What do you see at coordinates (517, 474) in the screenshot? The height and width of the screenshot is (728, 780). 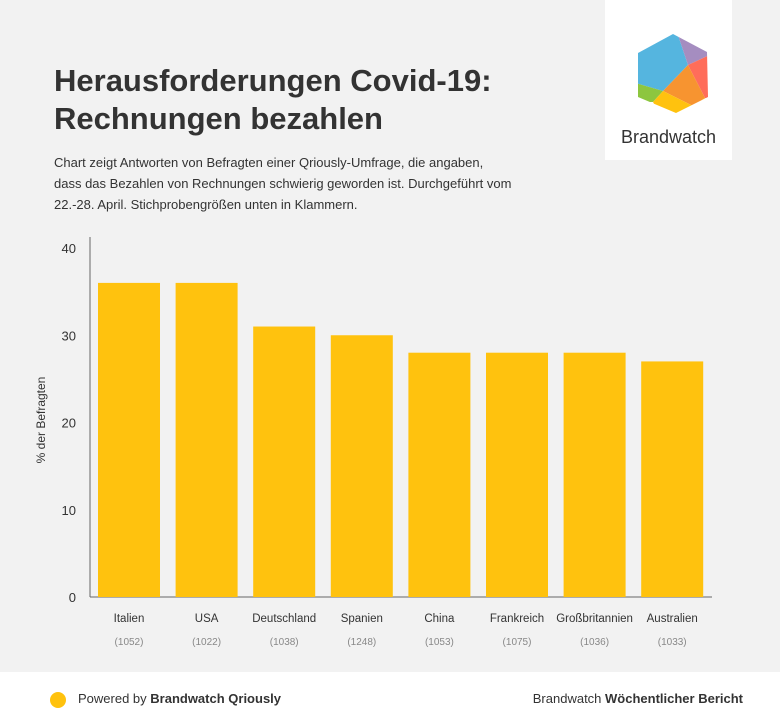 I see `bar-frankreich` at bounding box center [517, 474].